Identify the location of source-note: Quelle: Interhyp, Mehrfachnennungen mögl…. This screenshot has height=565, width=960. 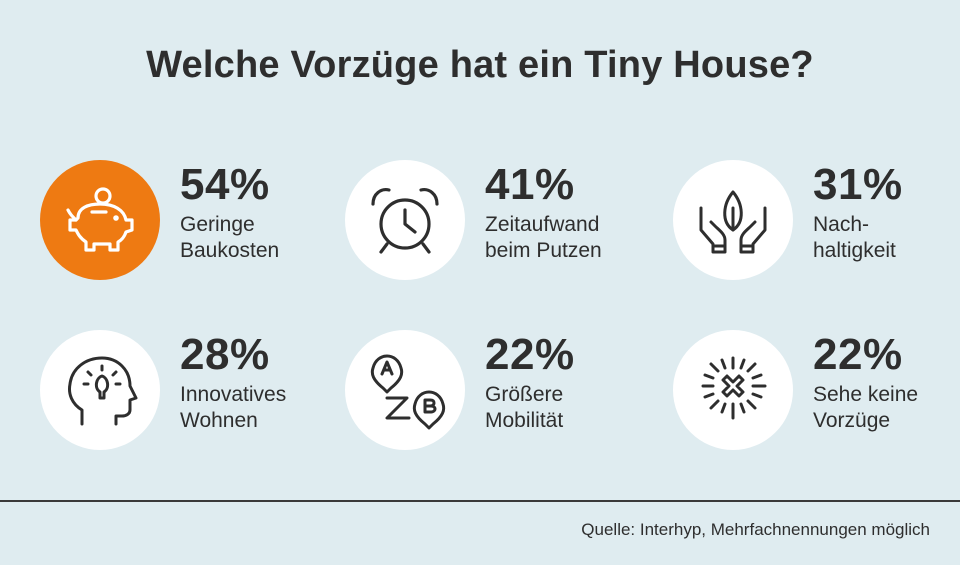
(755, 529).